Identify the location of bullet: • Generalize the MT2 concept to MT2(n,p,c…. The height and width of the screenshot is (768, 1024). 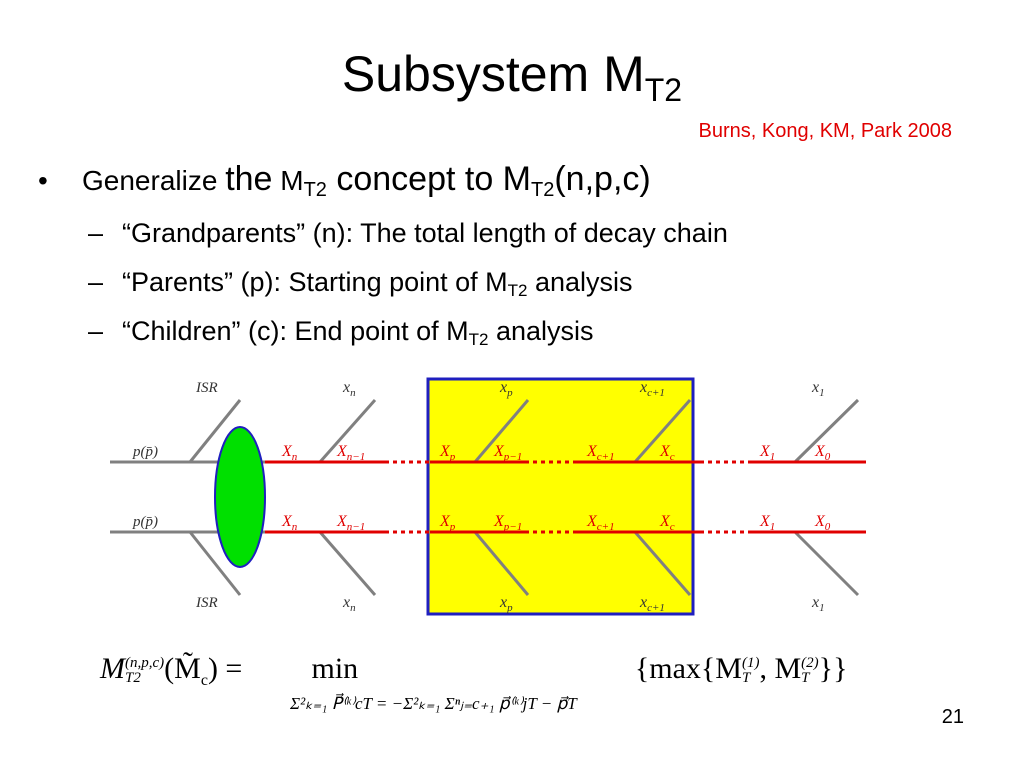
(344, 181).